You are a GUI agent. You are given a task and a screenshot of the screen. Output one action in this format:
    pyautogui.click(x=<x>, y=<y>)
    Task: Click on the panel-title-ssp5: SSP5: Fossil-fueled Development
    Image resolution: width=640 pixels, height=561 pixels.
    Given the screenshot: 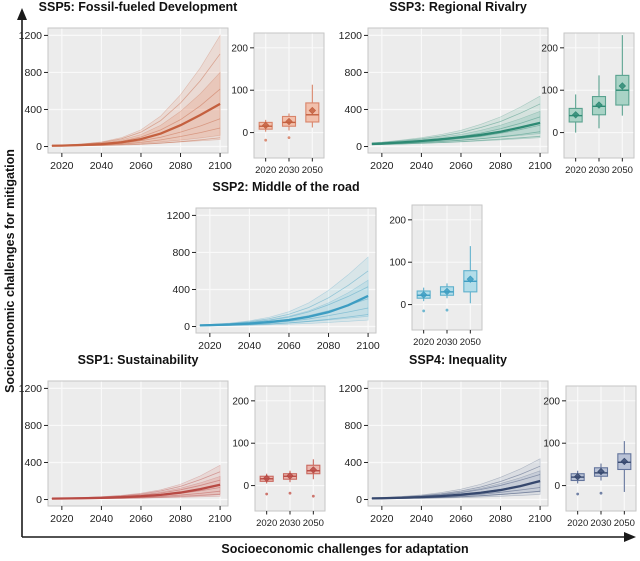 What is the action you would take?
    pyautogui.click(x=138, y=7)
    